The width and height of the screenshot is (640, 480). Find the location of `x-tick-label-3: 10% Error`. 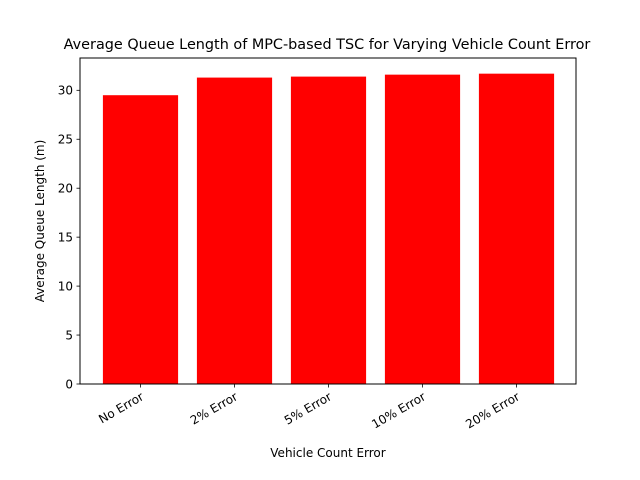

x-tick-label-3: 10% Error is located at coordinates (398, 410).